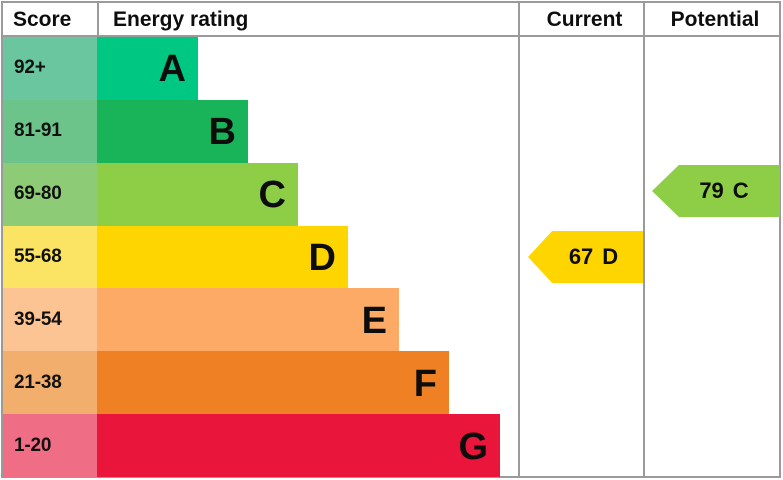  What do you see at coordinates (248, 320) in the screenshot?
I see `band-bar-e: E` at bounding box center [248, 320].